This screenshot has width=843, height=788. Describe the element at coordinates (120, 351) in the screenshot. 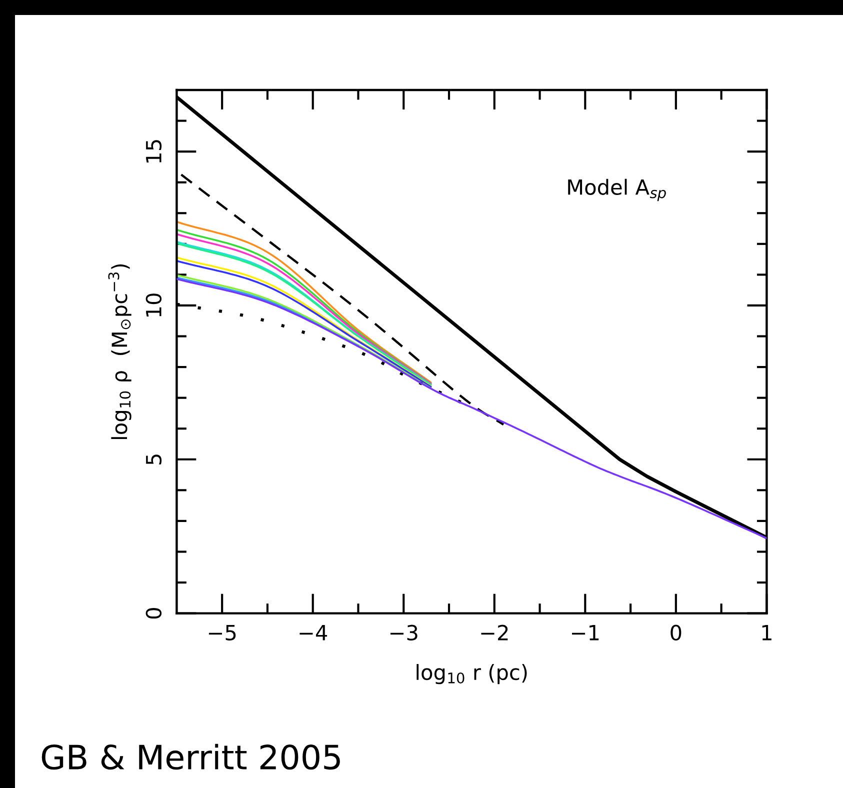

I see `y-axis-title: log$_{10}$ ρ (M$_{⊙}$pc$^{−3}$)` at that location.